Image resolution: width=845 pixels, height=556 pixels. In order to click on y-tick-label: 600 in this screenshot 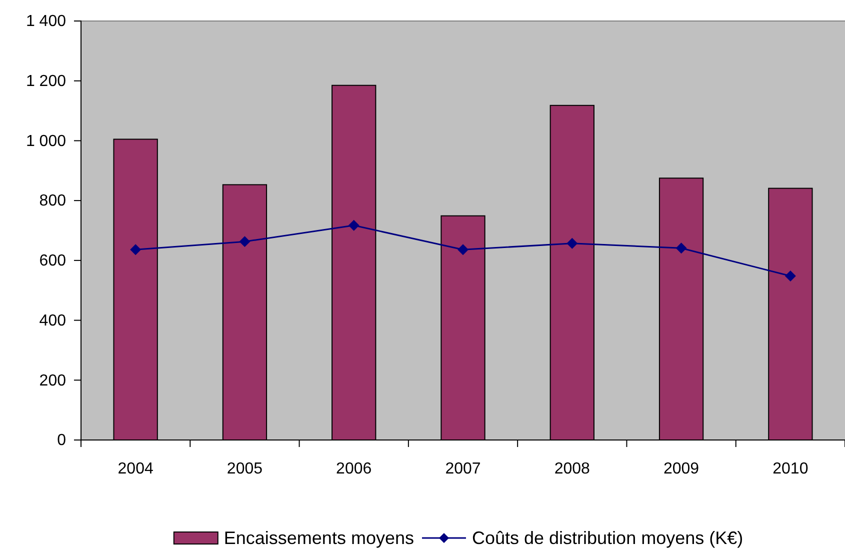, I will do `click(52, 261)`.